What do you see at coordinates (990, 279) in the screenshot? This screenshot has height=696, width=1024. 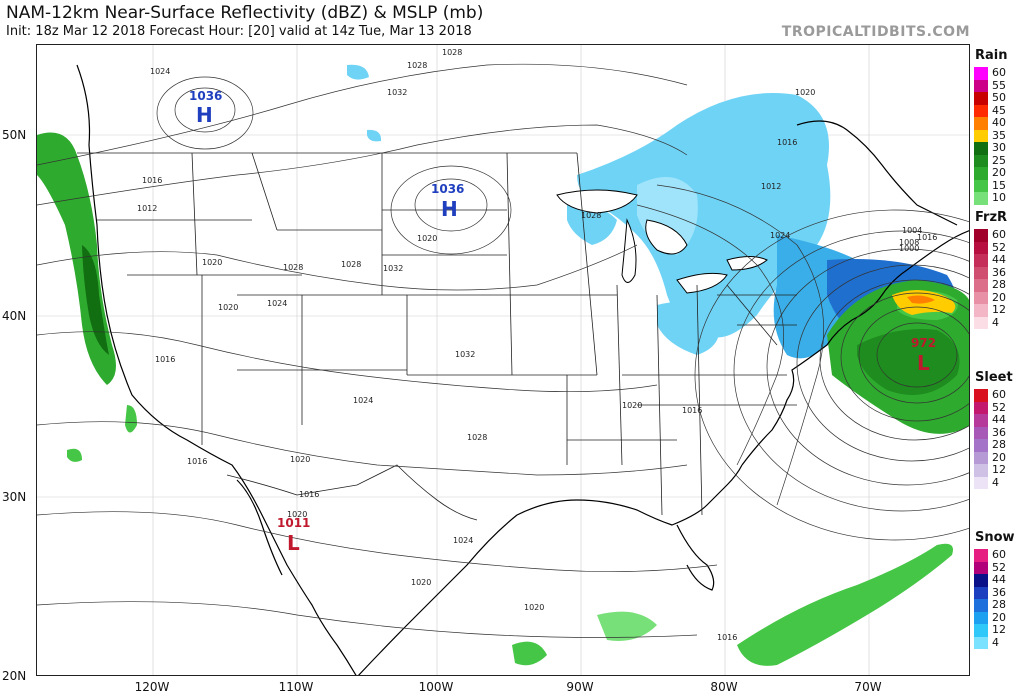 I see `legend-frzr-bar: 60 52 44 36 28 20 12 4` at bounding box center [990, 279].